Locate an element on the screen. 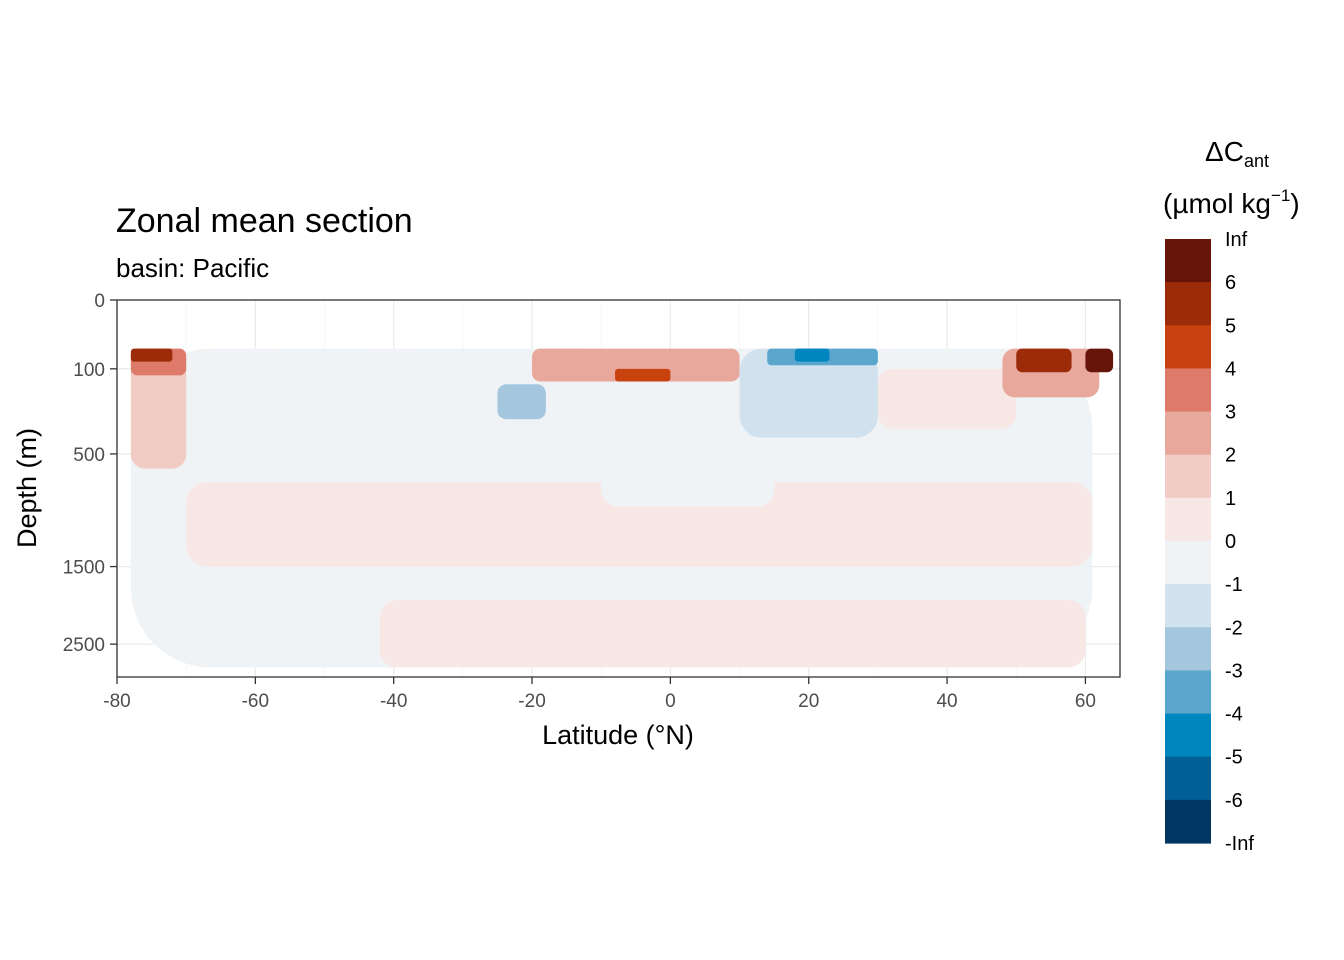 The width and height of the screenshot is (1344, 960). x-tick-label: 20 is located at coordinates (808, 701).